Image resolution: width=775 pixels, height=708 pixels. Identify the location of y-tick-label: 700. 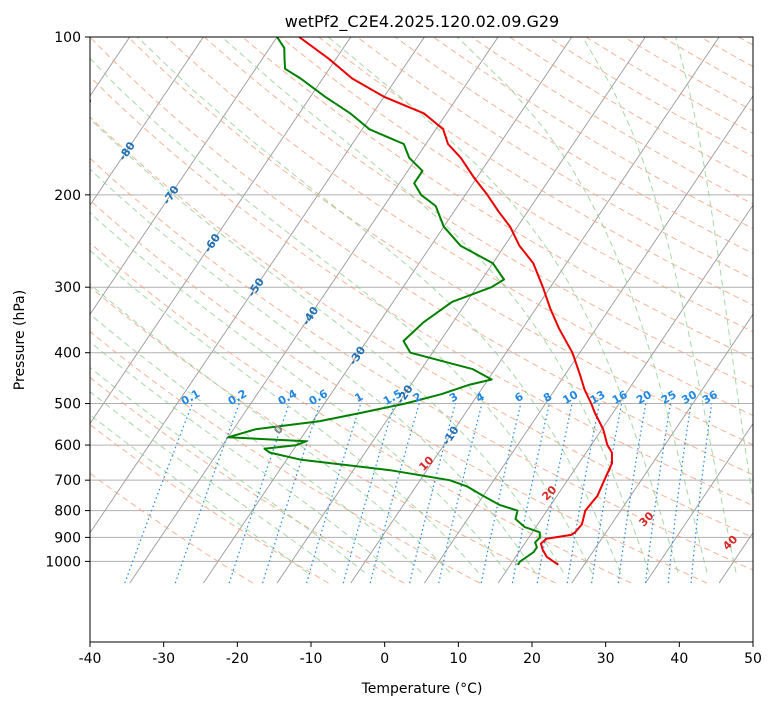
(67, 481).